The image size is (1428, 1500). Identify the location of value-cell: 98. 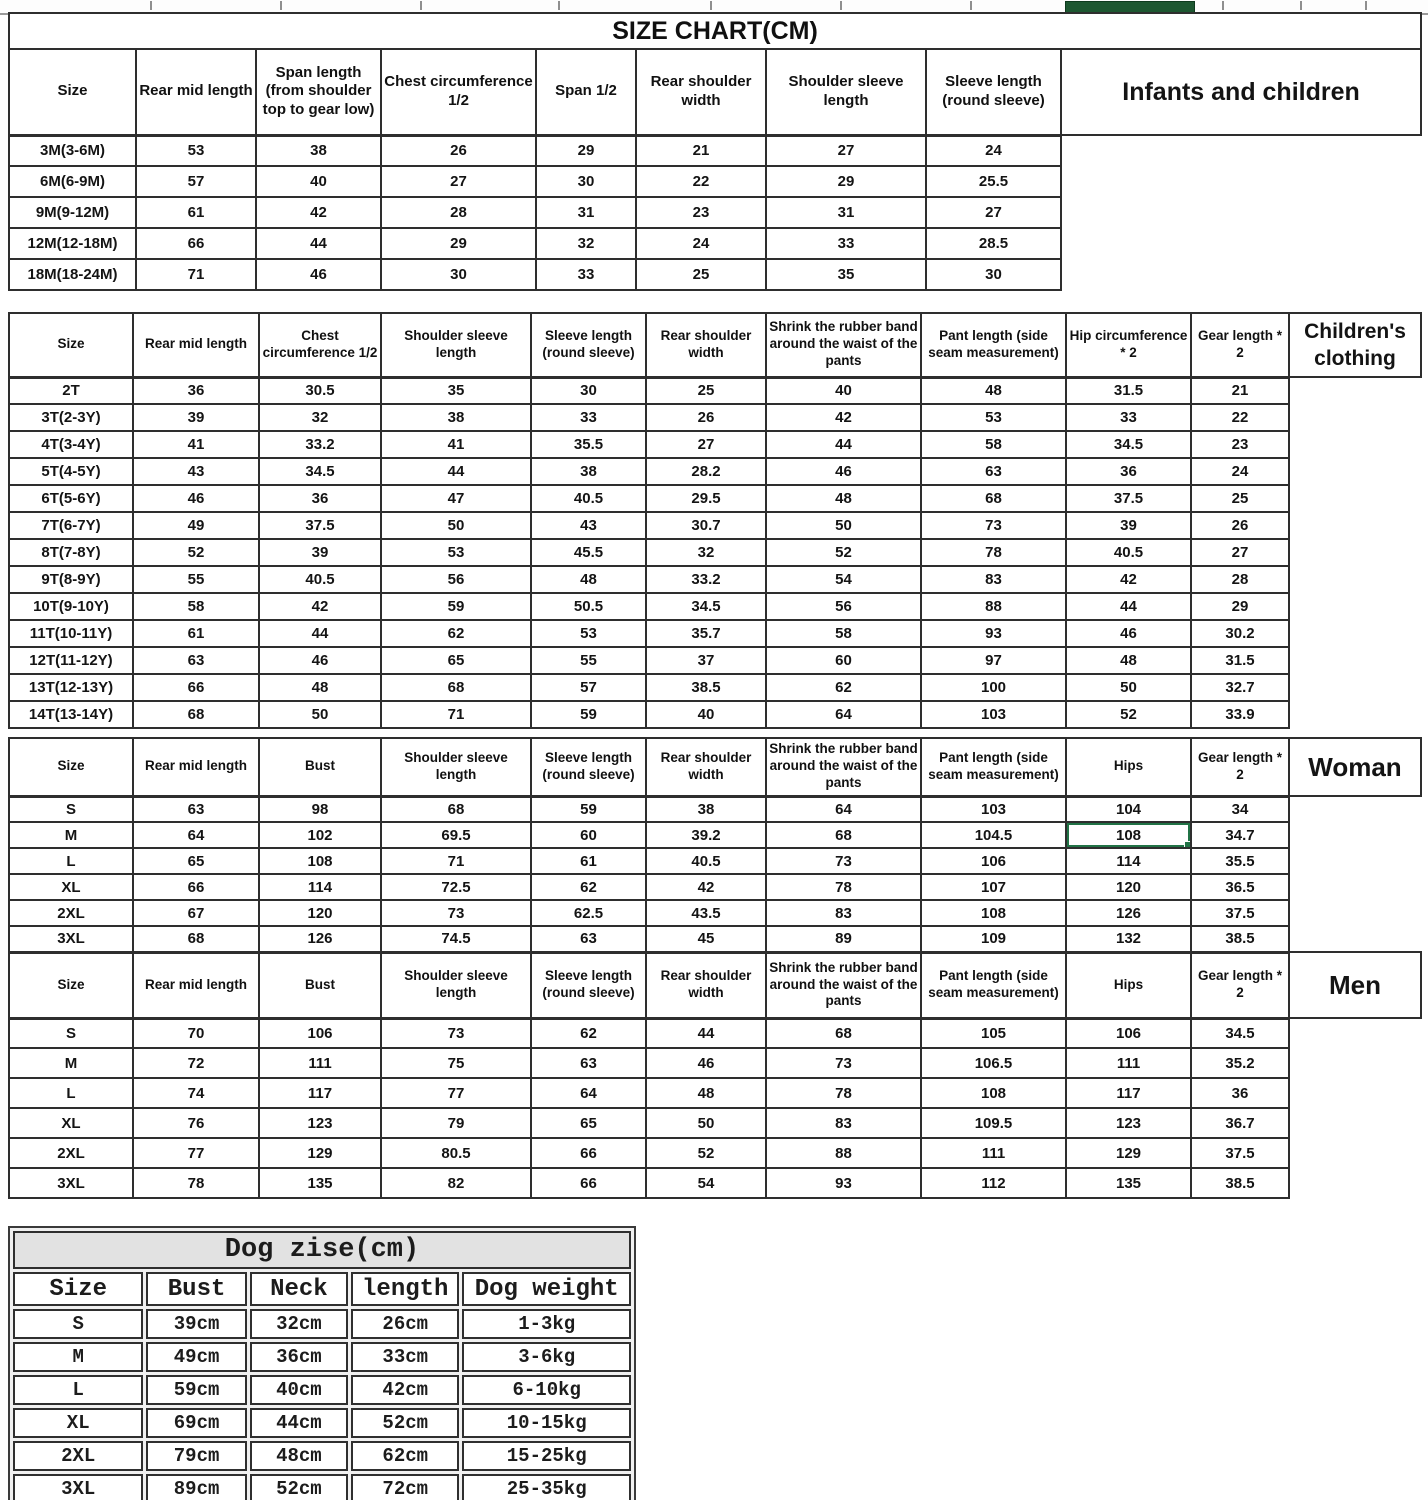
(320, 809).